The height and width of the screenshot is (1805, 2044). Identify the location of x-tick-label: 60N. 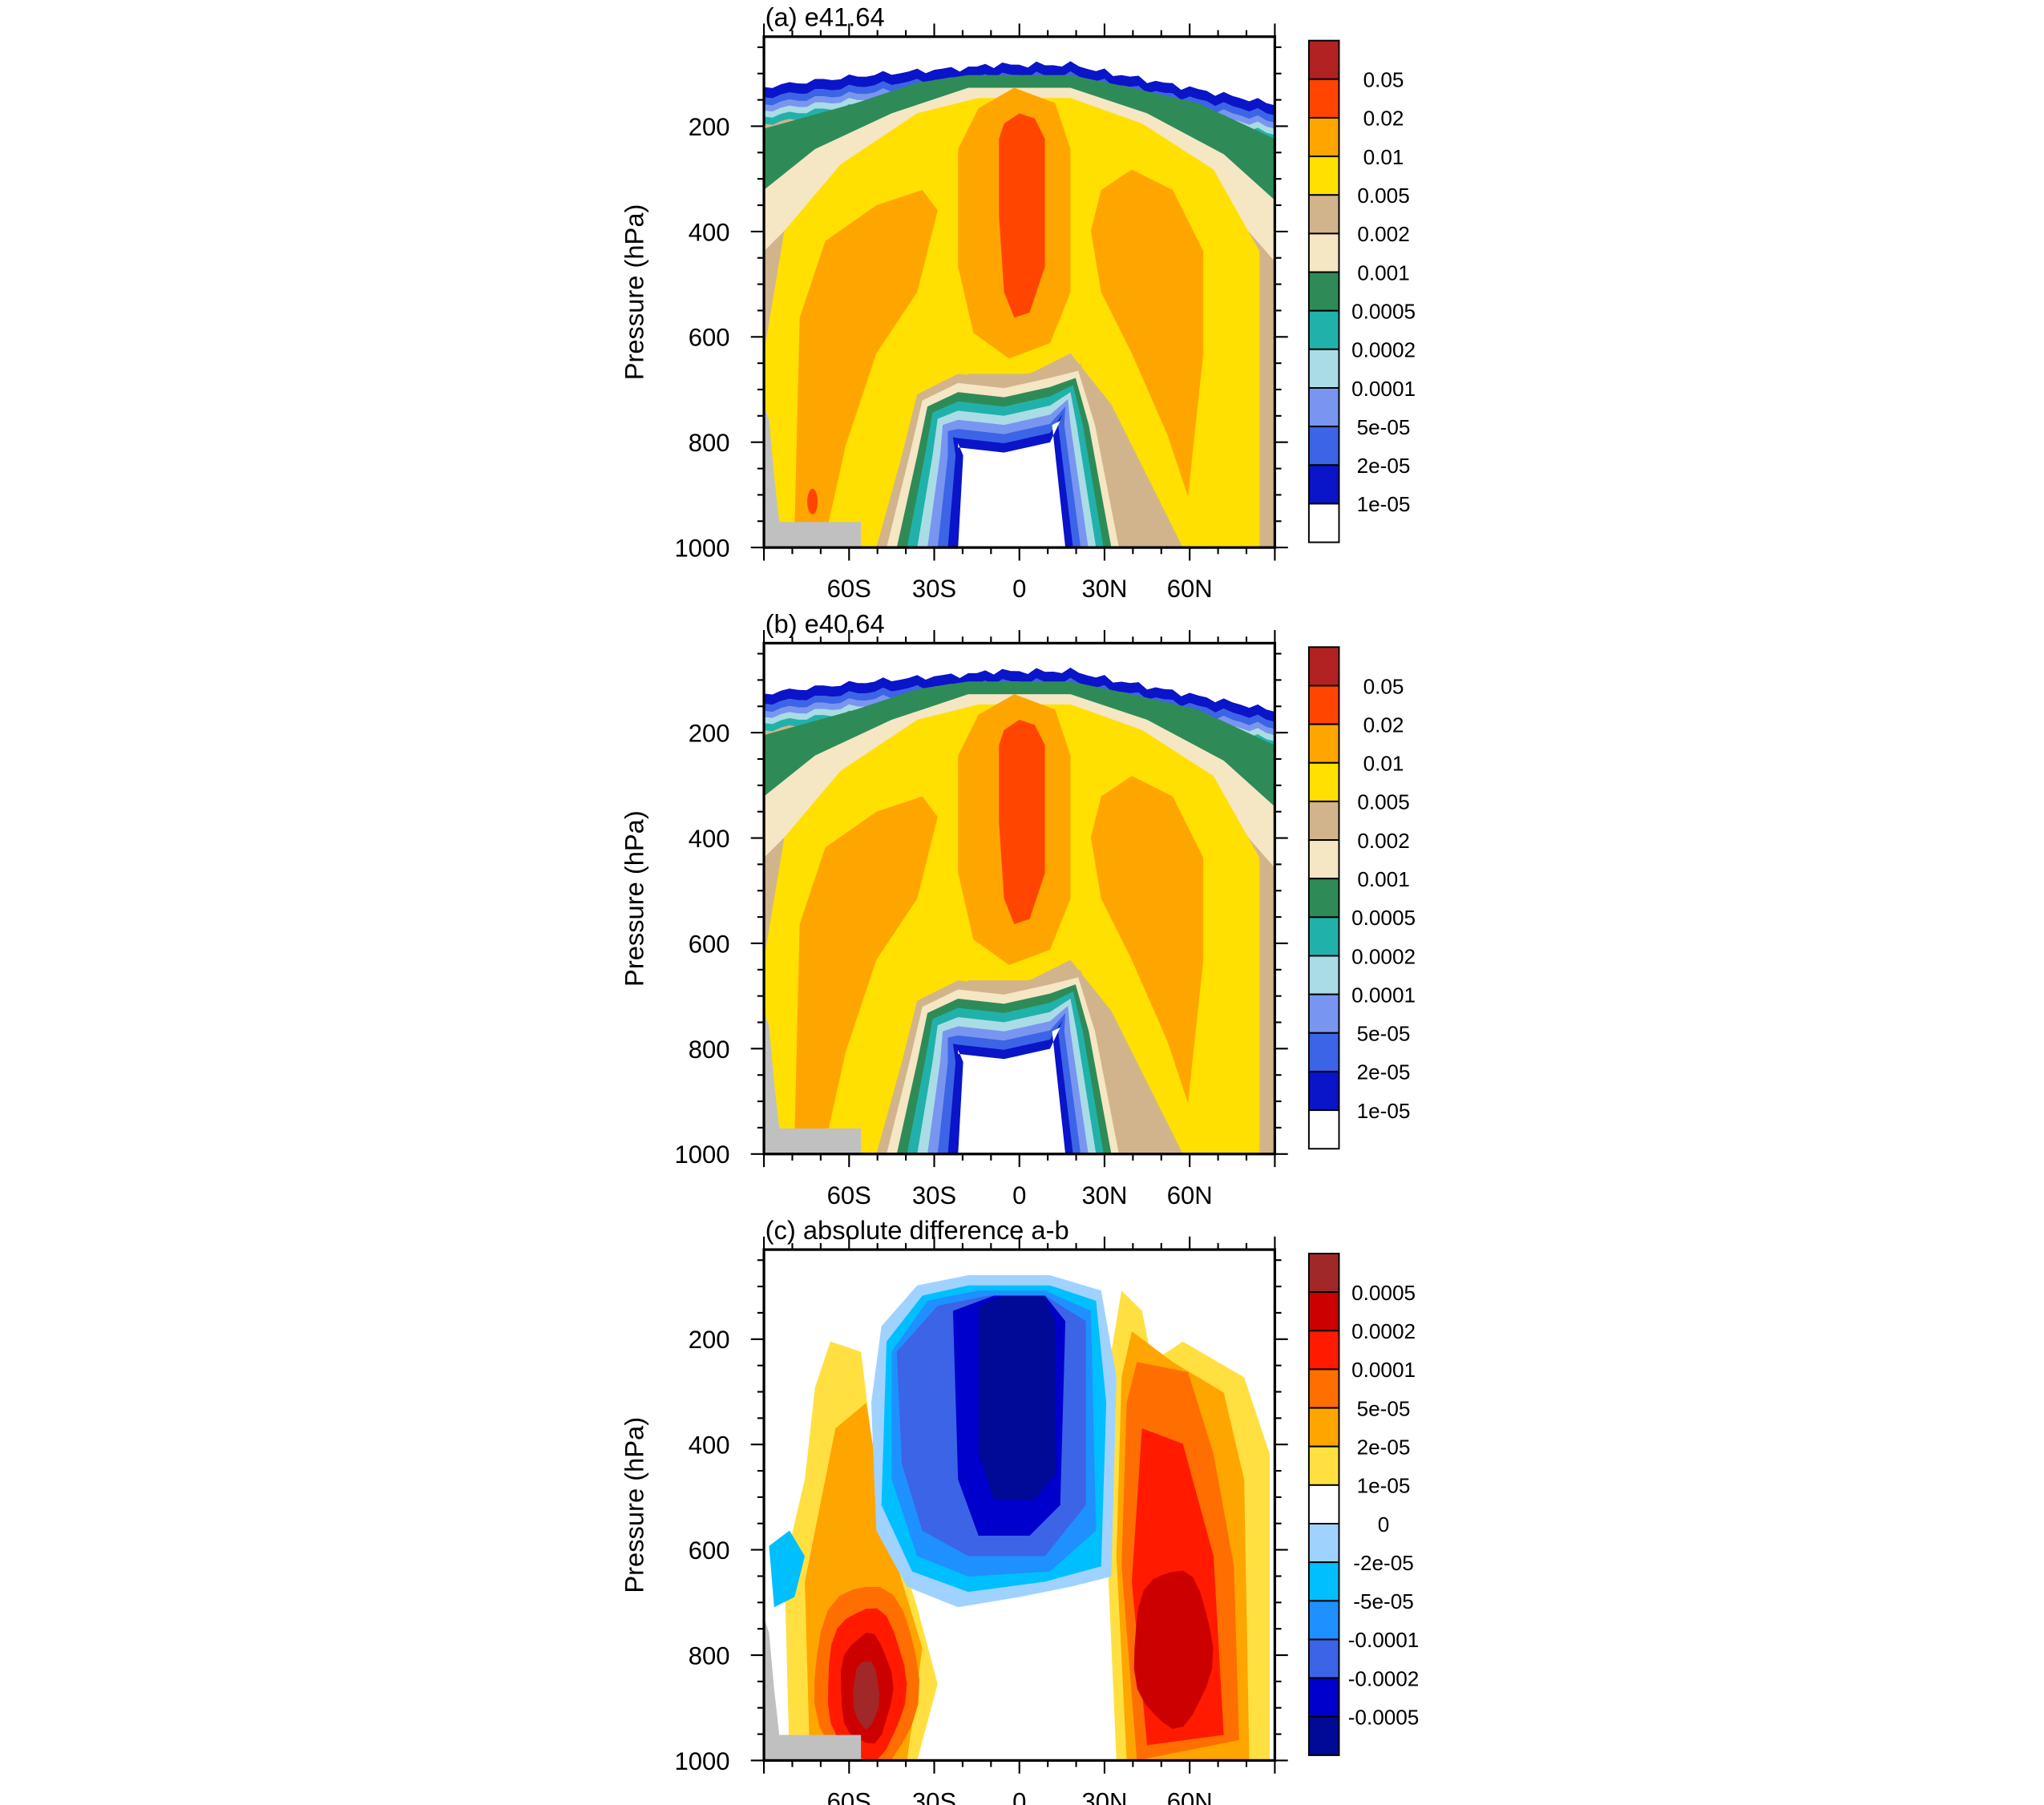
(1190, 1195).